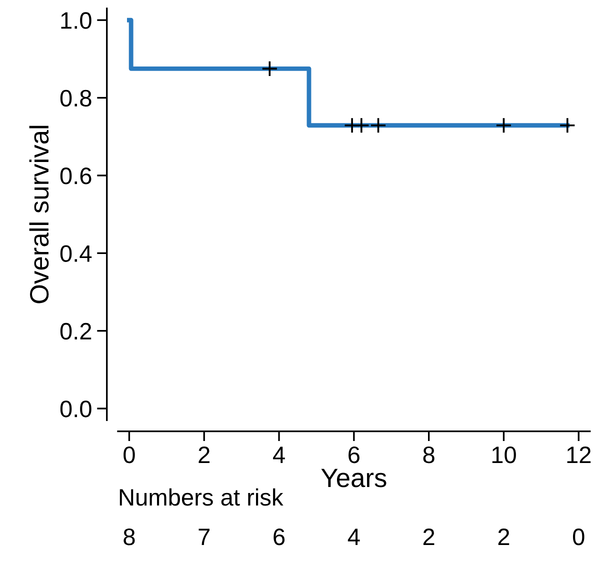 This screenshot has width=605, height=564. I want to click on y-tick-label: 0.8, so click(76, 98).